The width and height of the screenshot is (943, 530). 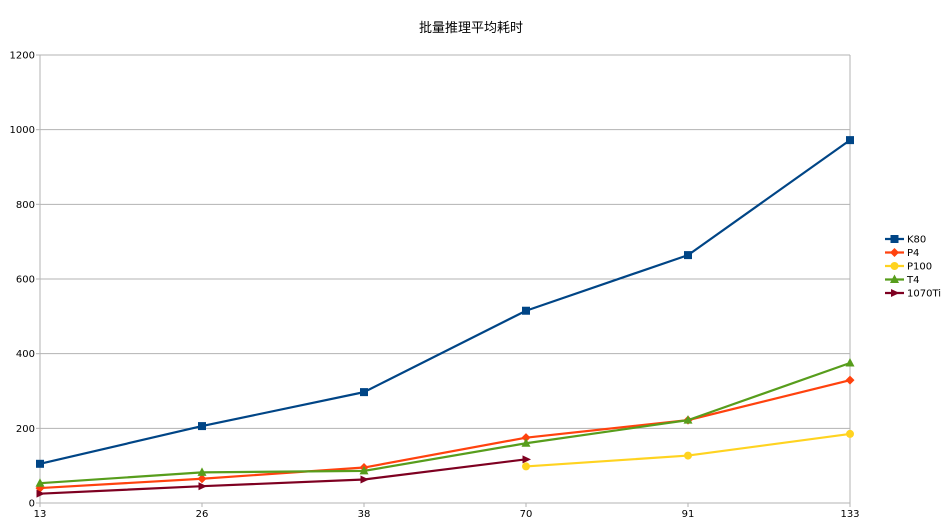 What do you see at coordinates (25, 205) in the screenshot?
I see `y-tick-label-4: 800` at bounding box center [25, 205].